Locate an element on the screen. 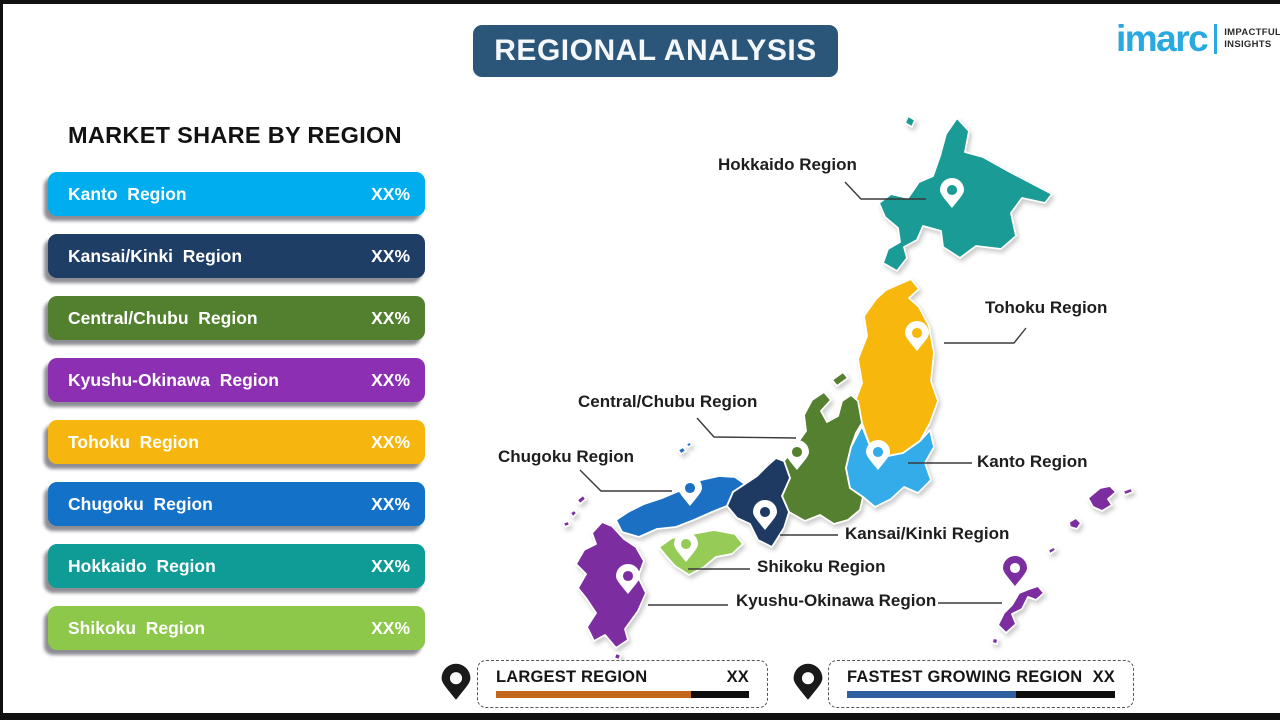 The width and height of the screenshot is (1280, 720). map-pin-icon-okinawa is located at coordinates (1015, 571).